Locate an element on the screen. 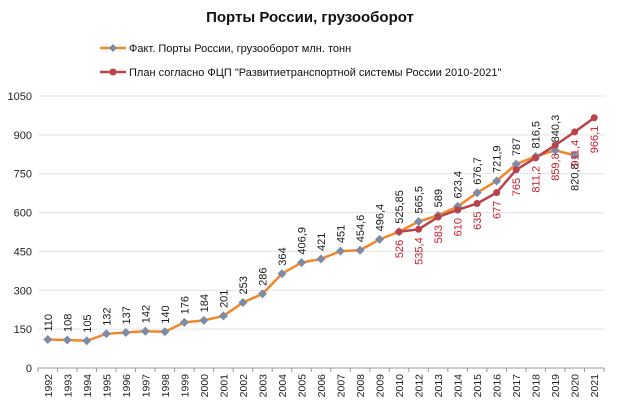  fact-data-label: 406,9 is located at coordinates (302, 241).